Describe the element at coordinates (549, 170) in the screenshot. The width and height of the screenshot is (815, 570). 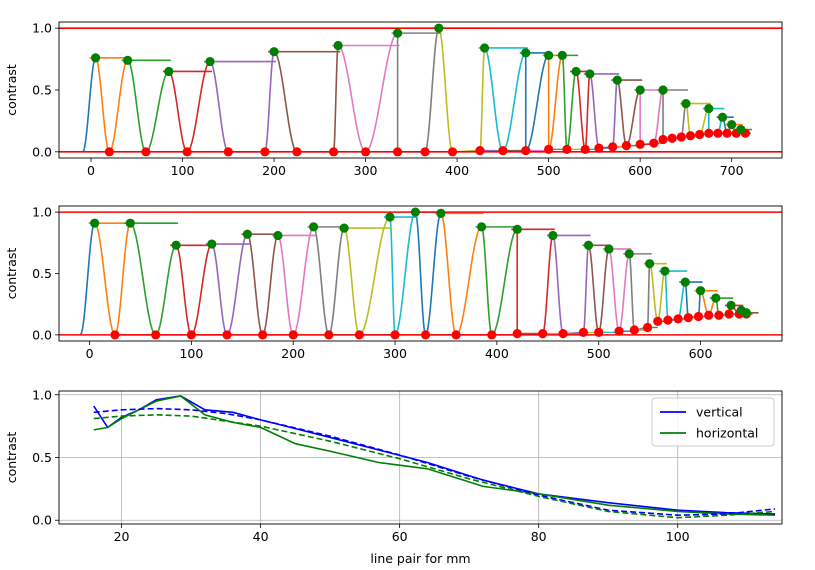
I see `x-tick-label: 500` at that location.